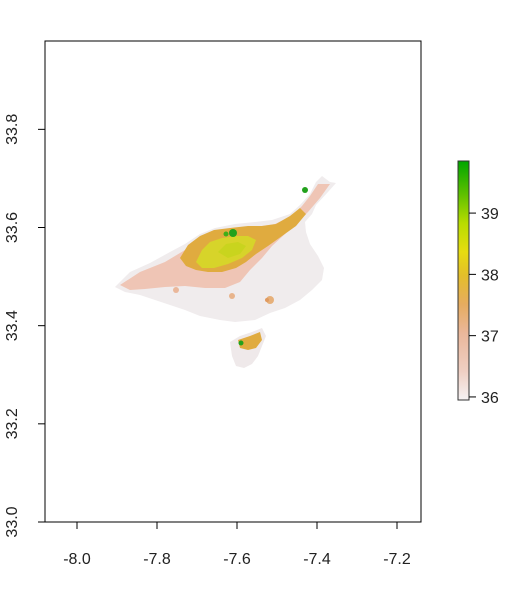 This screenshot has width=522, height=601. I want to click on colorbar, so click(463, 280).